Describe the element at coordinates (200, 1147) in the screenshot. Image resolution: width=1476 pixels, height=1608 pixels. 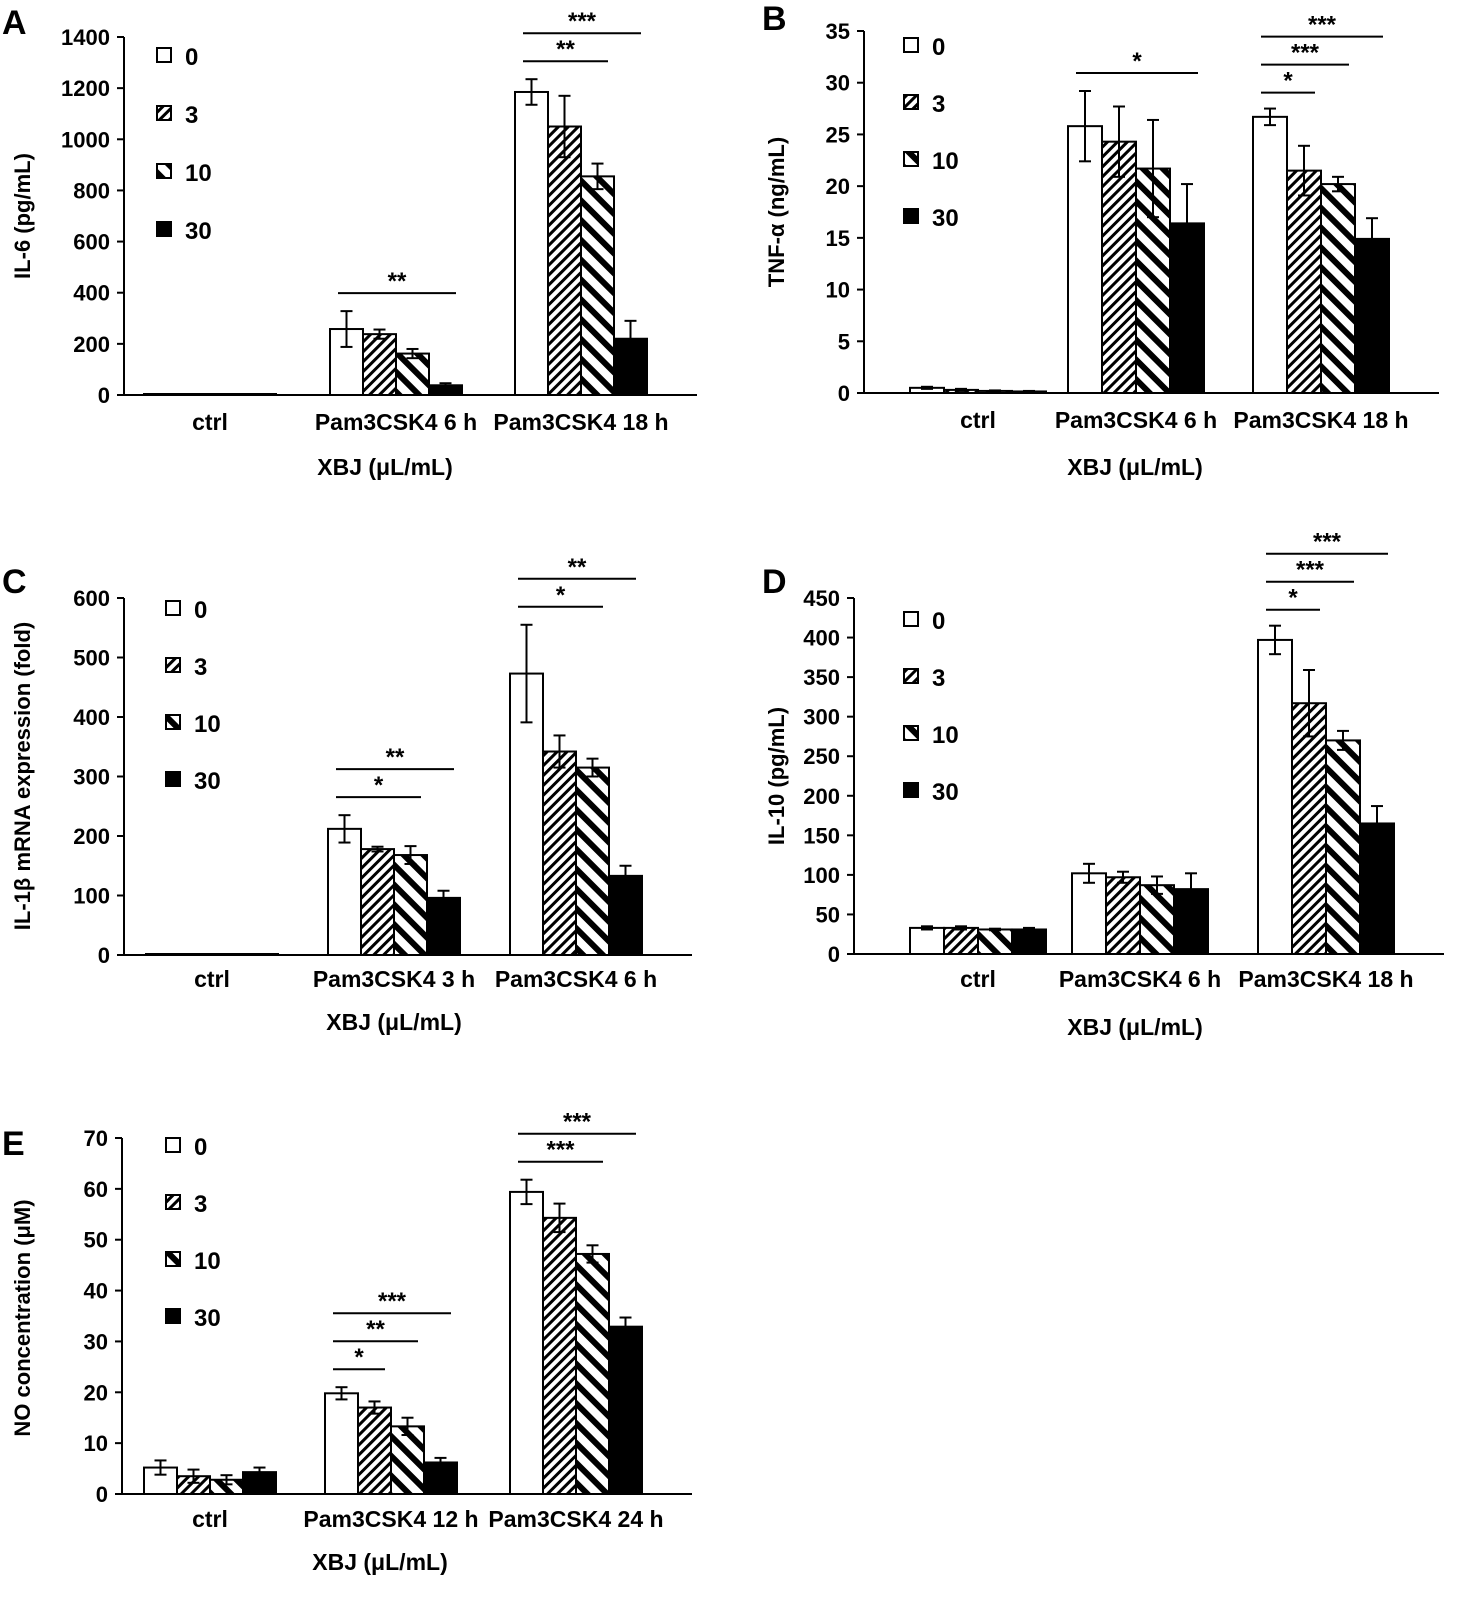
I see `legend-label: 0` at that location.